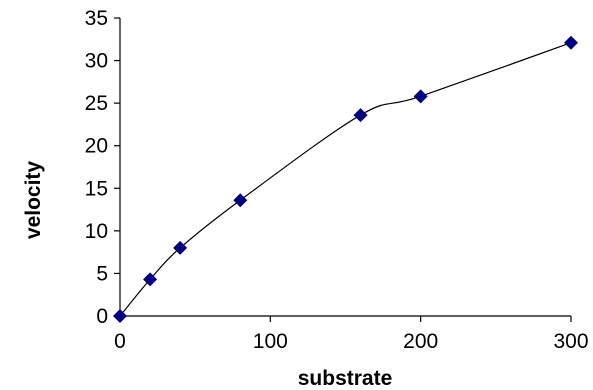 Image resolution: width=593 pixels, height=390 pixels. Describe the element at coordinates (96, 188) in the screenshot. I see `y-tick-label: 15` at that location.